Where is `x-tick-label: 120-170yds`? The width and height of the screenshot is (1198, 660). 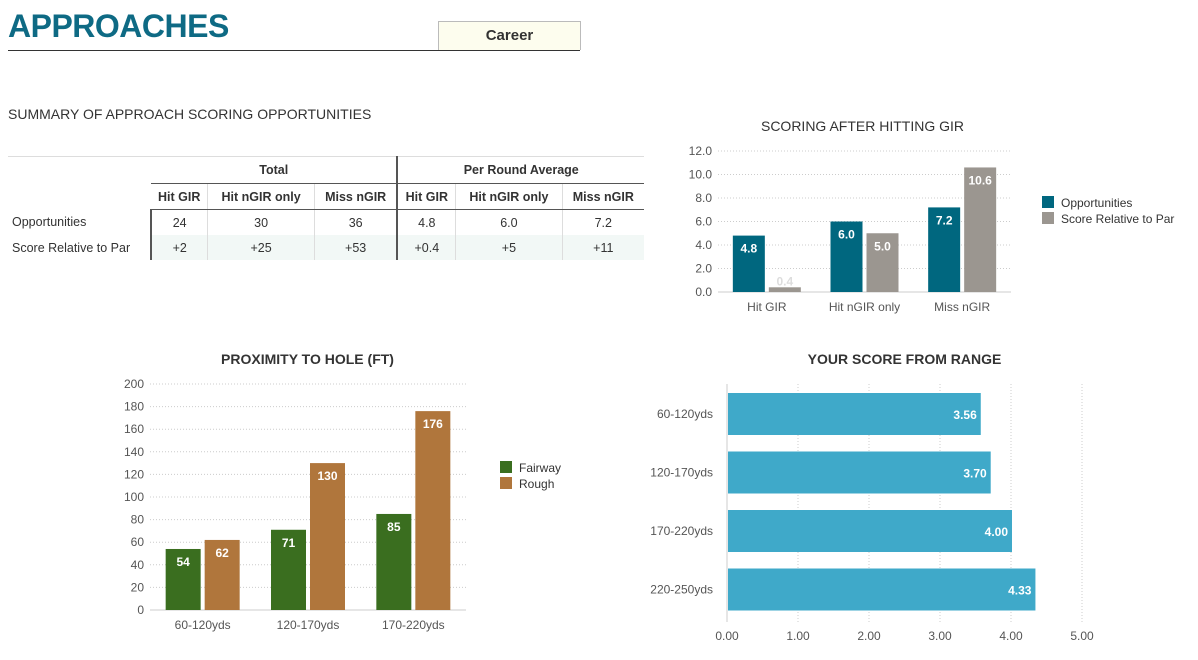 x-tick-label: 120-170yds is located at coordinates (308, 625).